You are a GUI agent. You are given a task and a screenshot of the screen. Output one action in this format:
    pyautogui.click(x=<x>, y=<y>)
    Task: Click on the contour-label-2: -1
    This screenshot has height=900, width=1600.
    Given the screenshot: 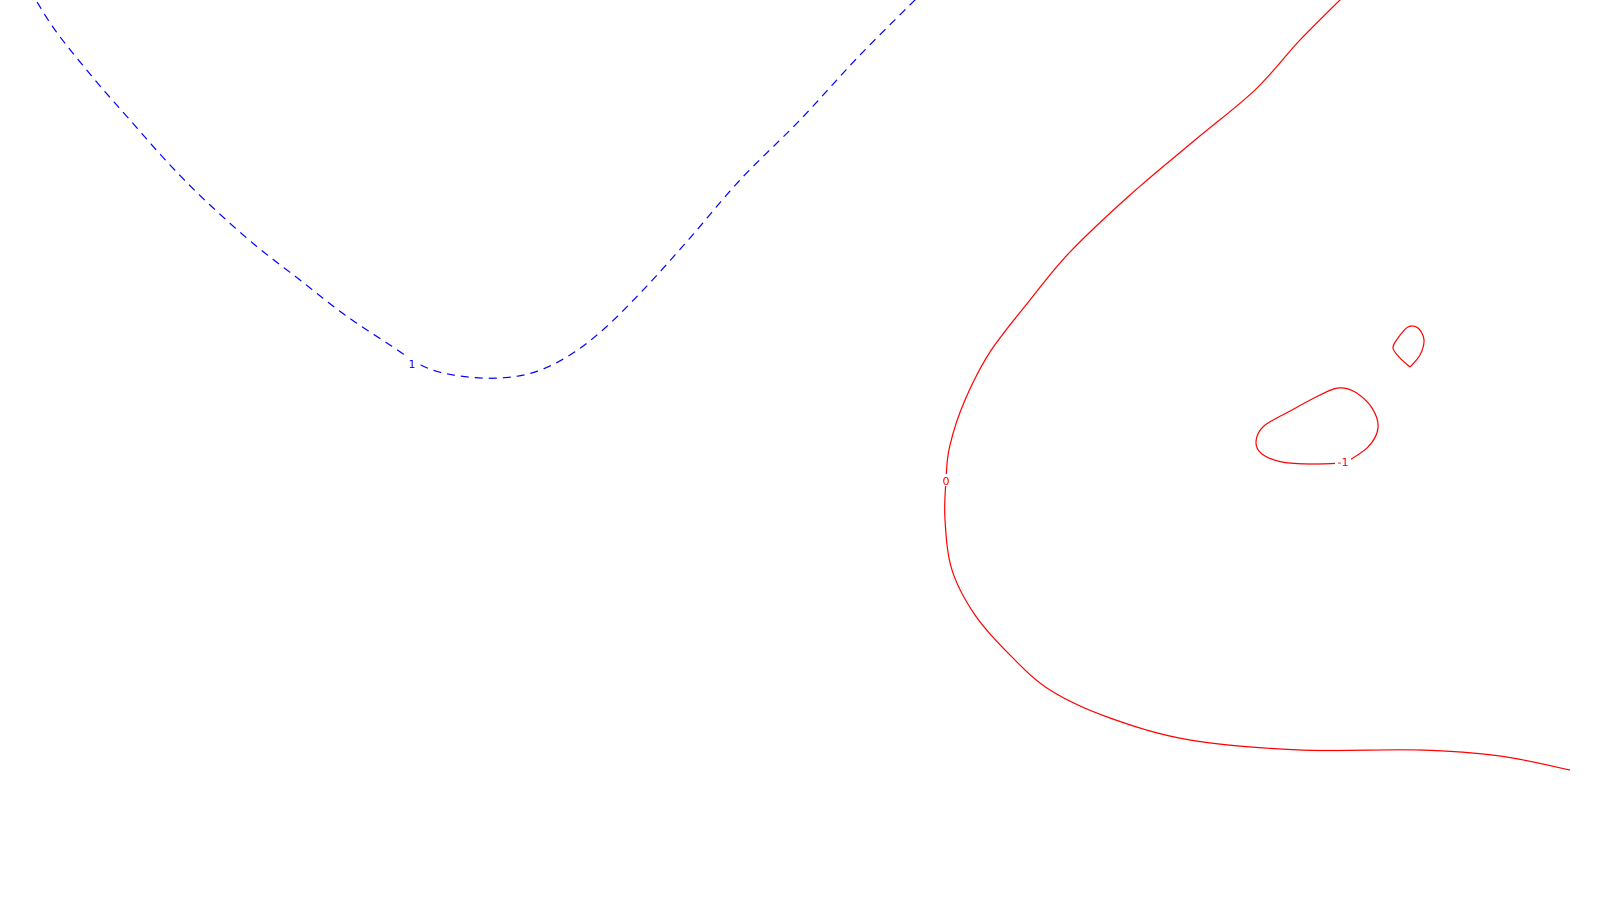 What is the action you would take?
    pyautogui.click(x=1343, y=462)
    